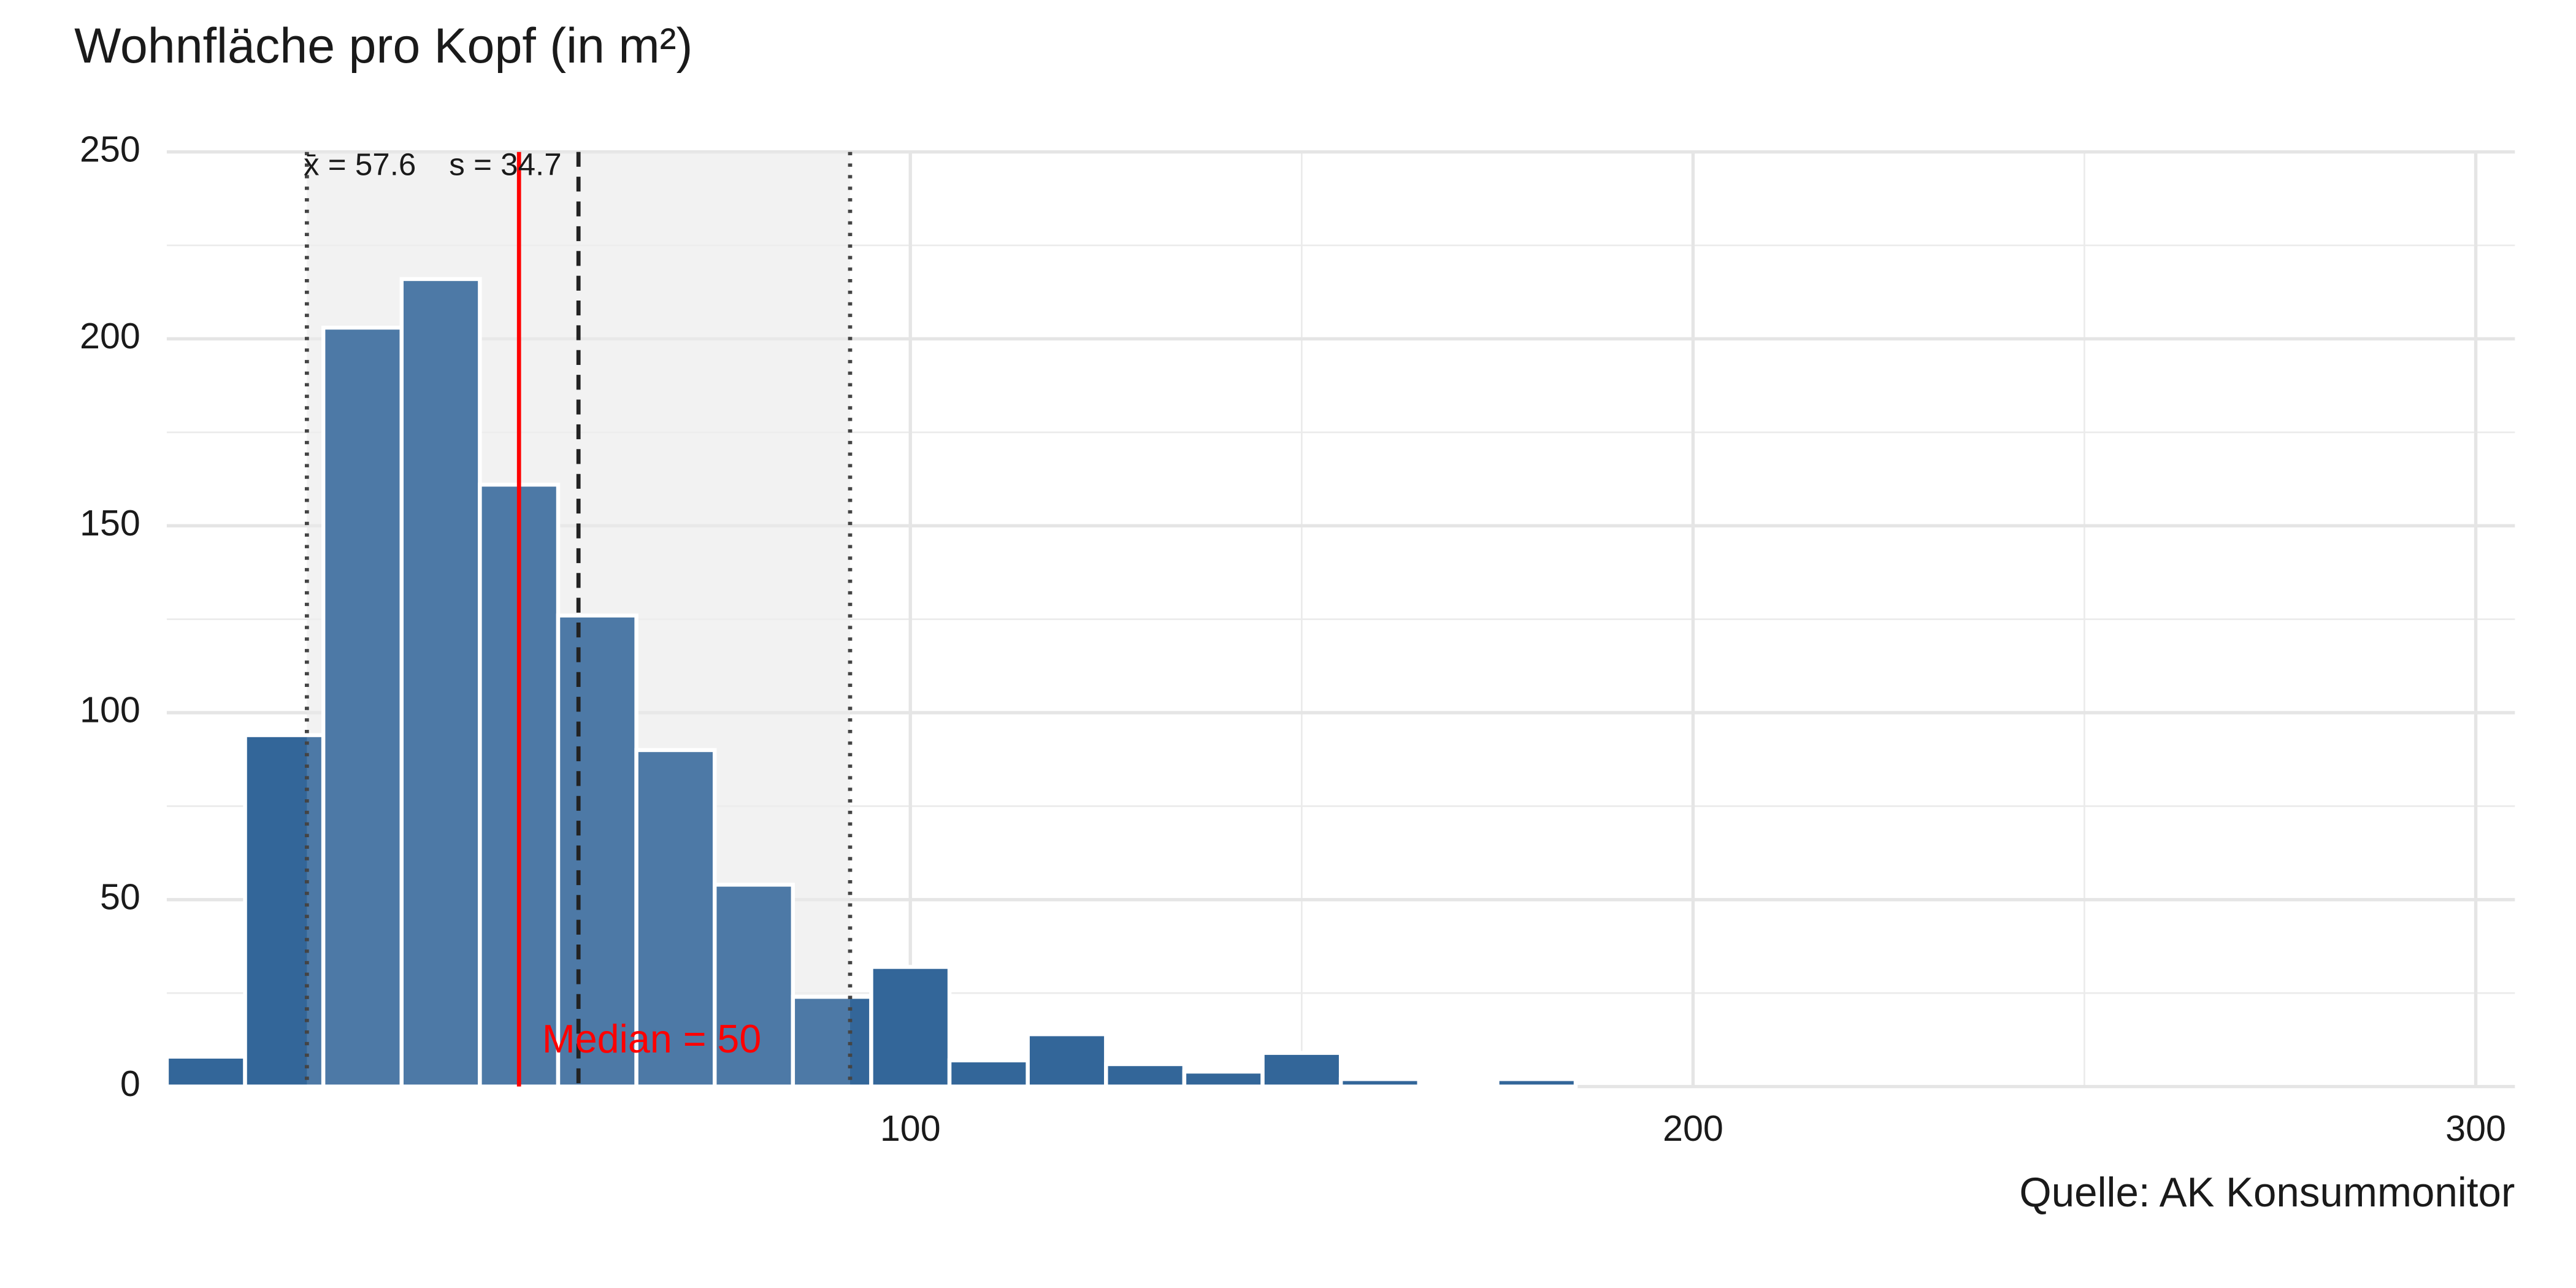 The height and width of the screenshot is (1288, 2576). I want to click on mean-label: x̄ = 57.6, so click(360, 164).